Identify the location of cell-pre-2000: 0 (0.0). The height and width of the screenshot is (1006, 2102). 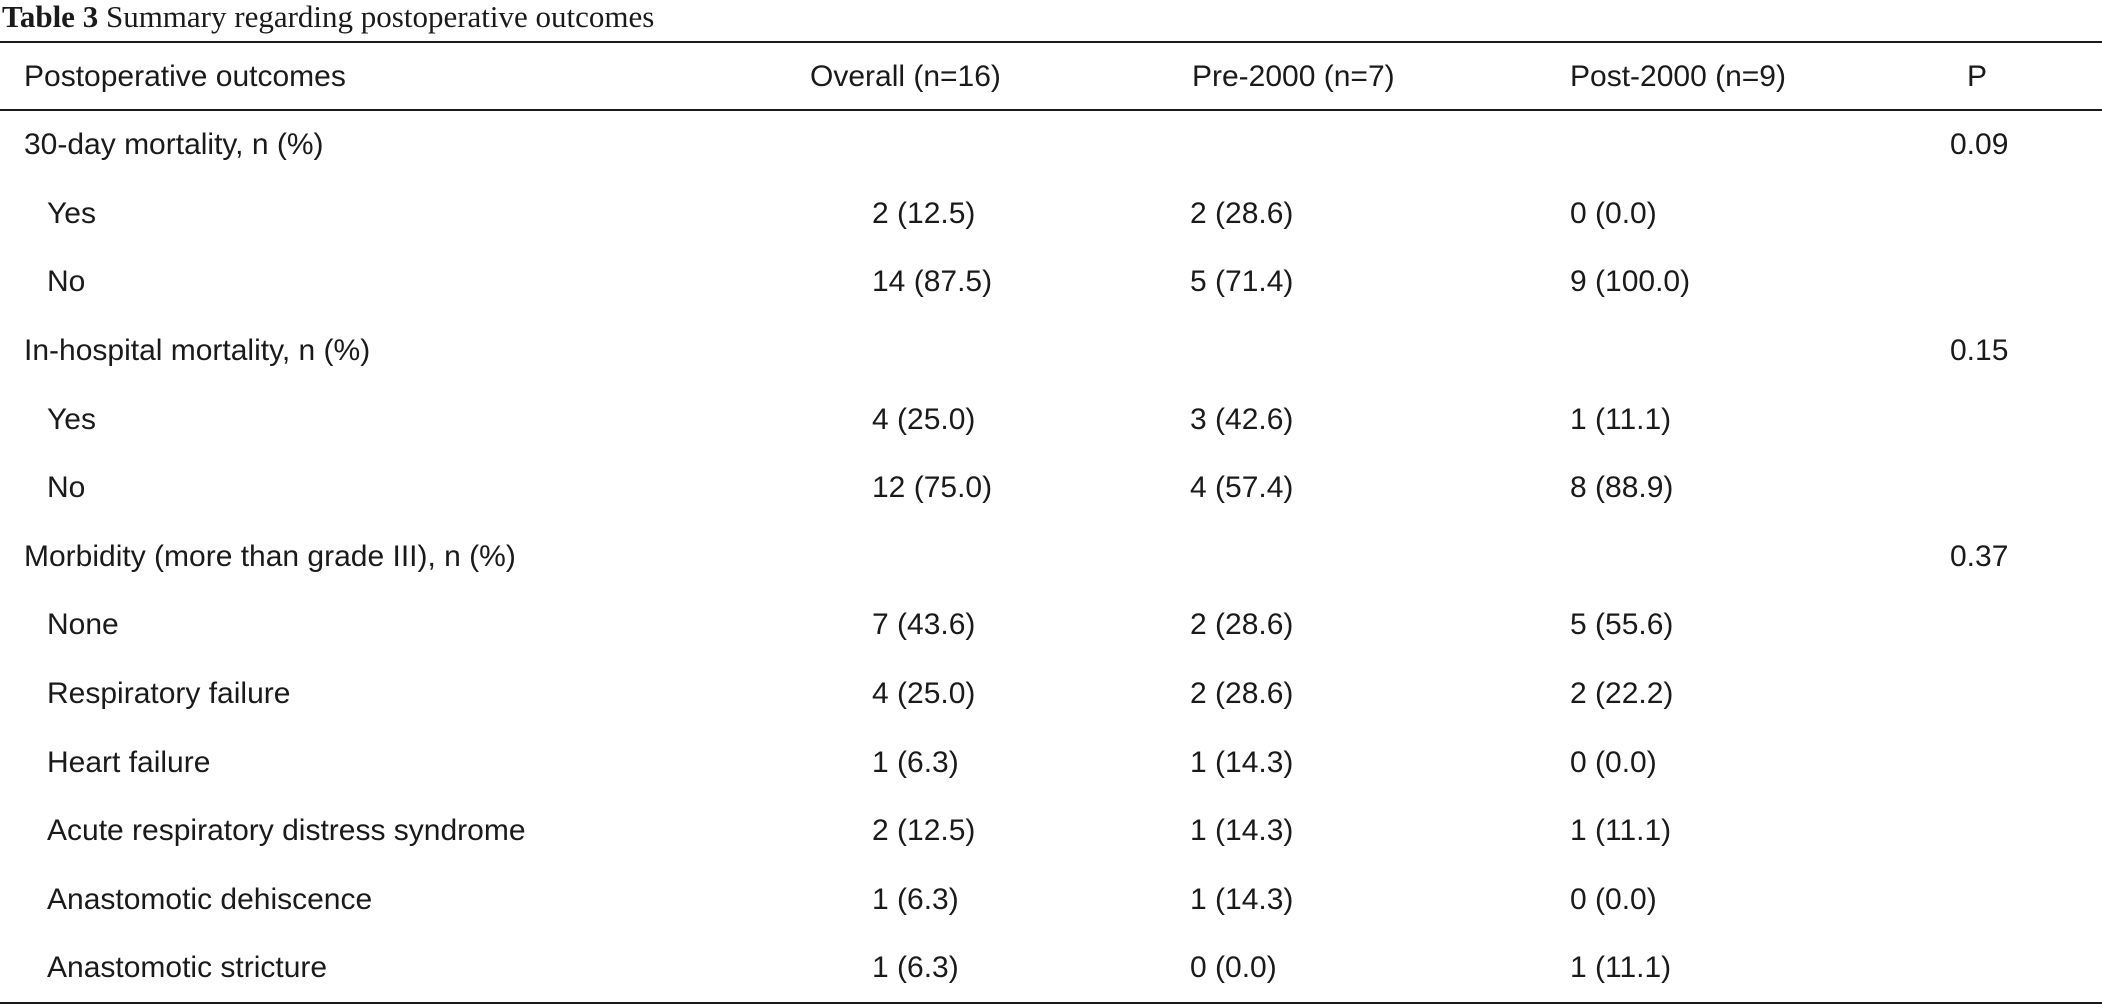
(1380, 968).